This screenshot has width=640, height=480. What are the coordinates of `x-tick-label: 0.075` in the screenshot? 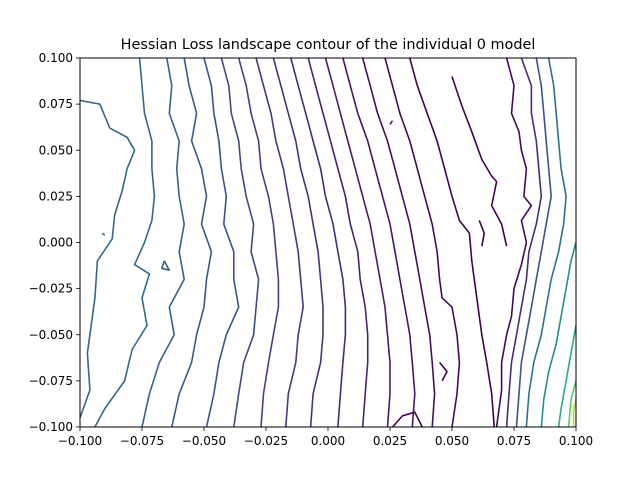 It's located at (514, 441).